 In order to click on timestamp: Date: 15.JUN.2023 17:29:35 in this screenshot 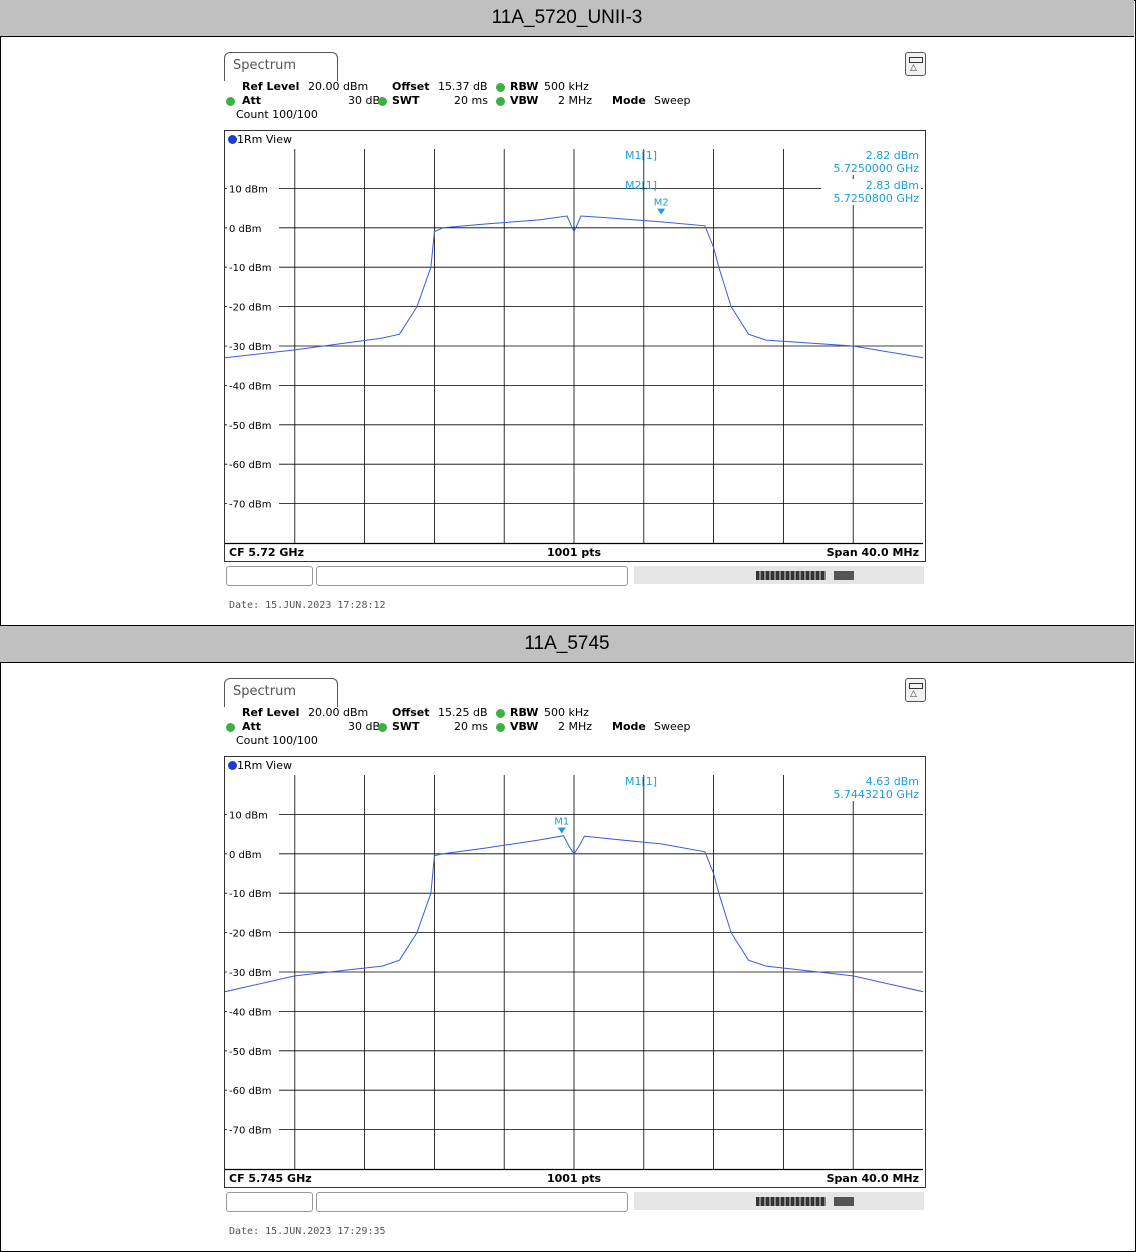, I will do `click(307, 1231)`.